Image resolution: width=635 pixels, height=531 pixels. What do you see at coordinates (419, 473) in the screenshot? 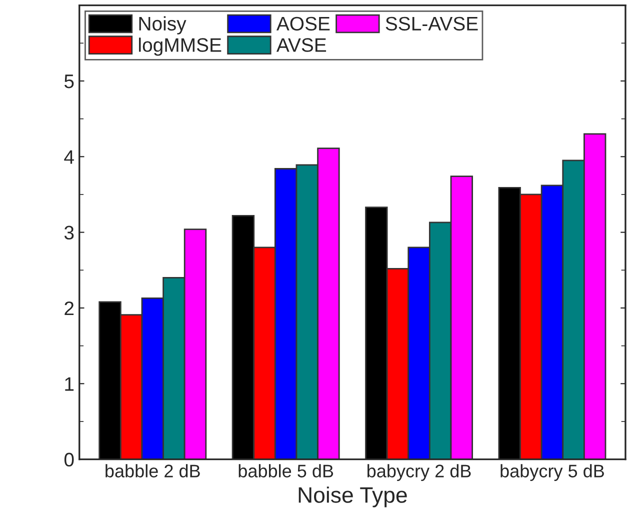
I see `x-tick-label: babycry 2 dB` at bounding box center [419, 473].